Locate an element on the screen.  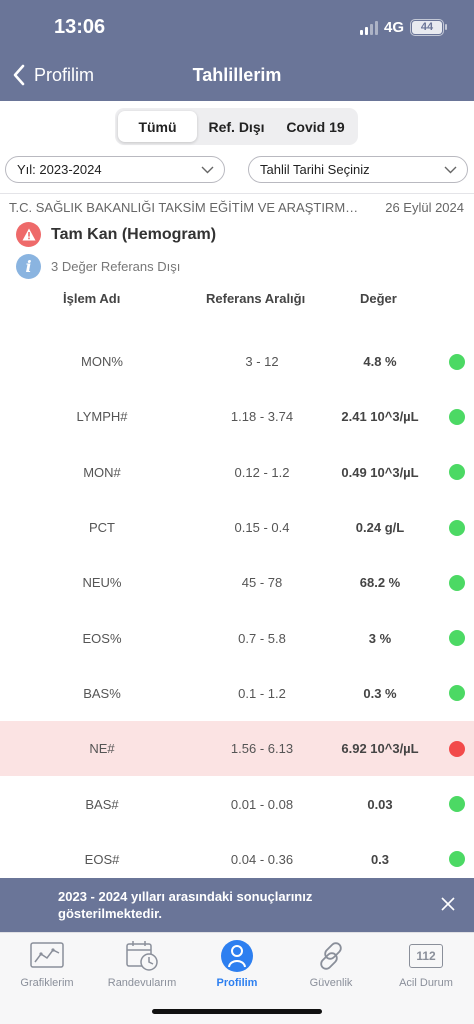
reference-range: 0.12 - 1.2 is located at coordinates (262, 472).